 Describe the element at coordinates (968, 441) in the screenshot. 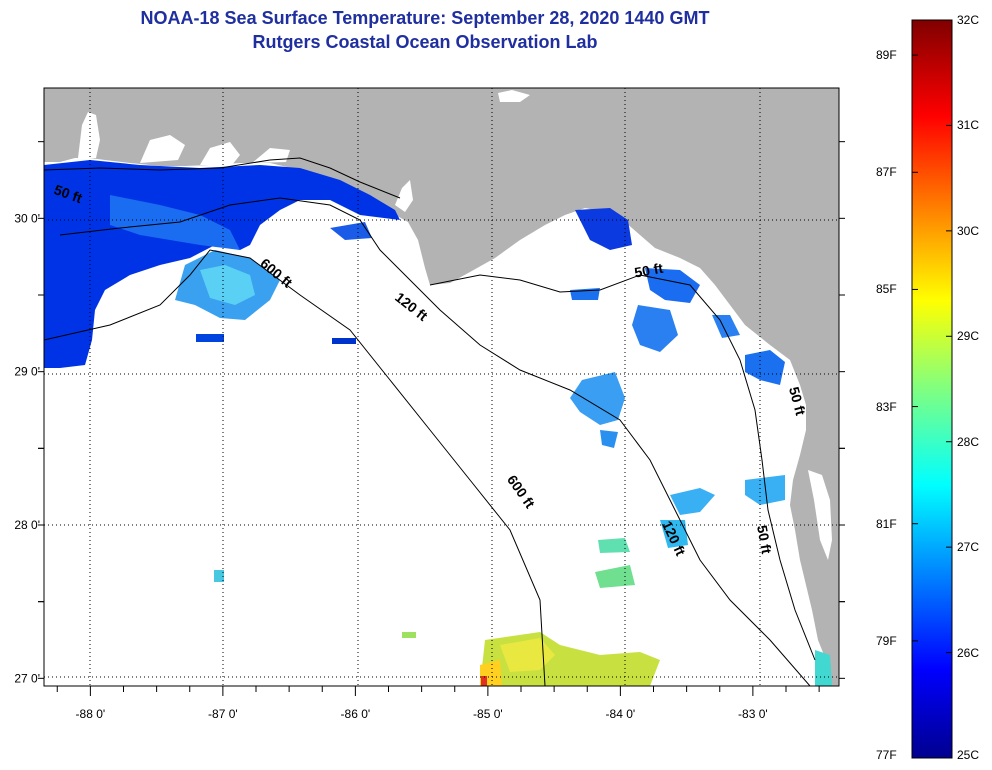

I see `colorbar-celsius-label: 28C` at that location.